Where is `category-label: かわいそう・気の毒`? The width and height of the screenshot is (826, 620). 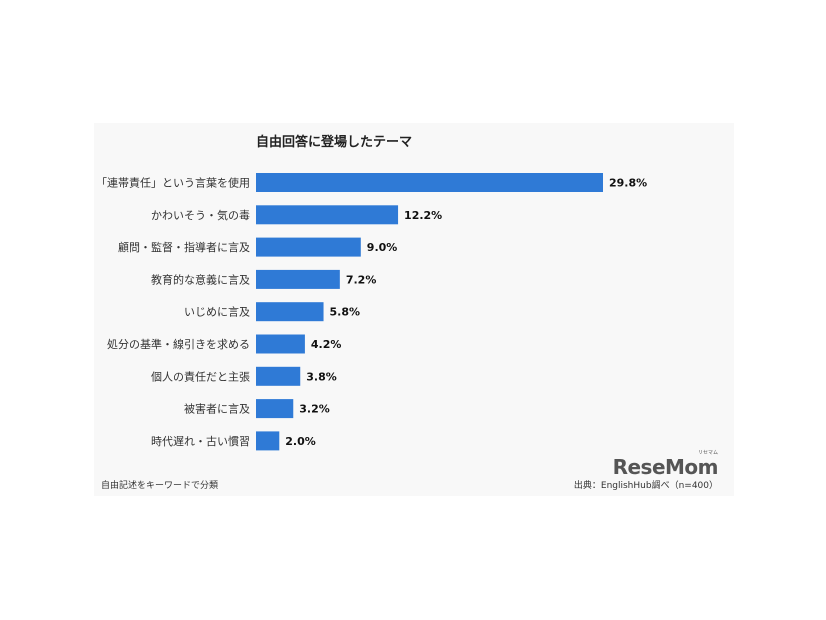
category-label: かわいそう・気の毒 is located at coordinates (200, 215).